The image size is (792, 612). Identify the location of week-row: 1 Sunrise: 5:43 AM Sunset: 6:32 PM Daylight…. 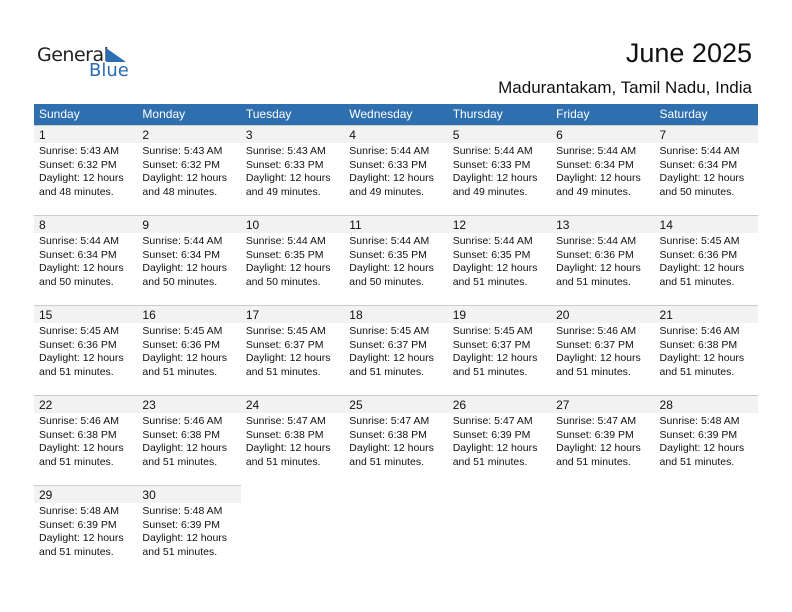
(396, 170).